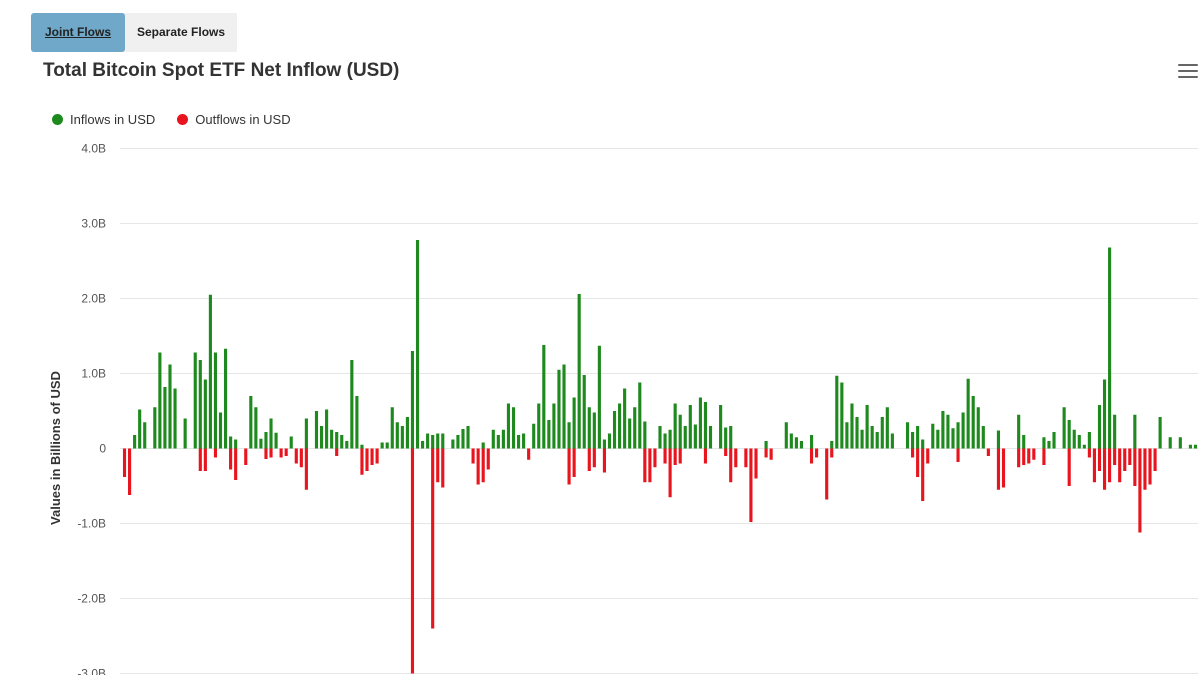 The width and height of the screenshot is (1200, 675). Describe the element at coordinates (234, 119) in the screenshot. I see `legend-item-outflows: Outflows in USD` at that location.